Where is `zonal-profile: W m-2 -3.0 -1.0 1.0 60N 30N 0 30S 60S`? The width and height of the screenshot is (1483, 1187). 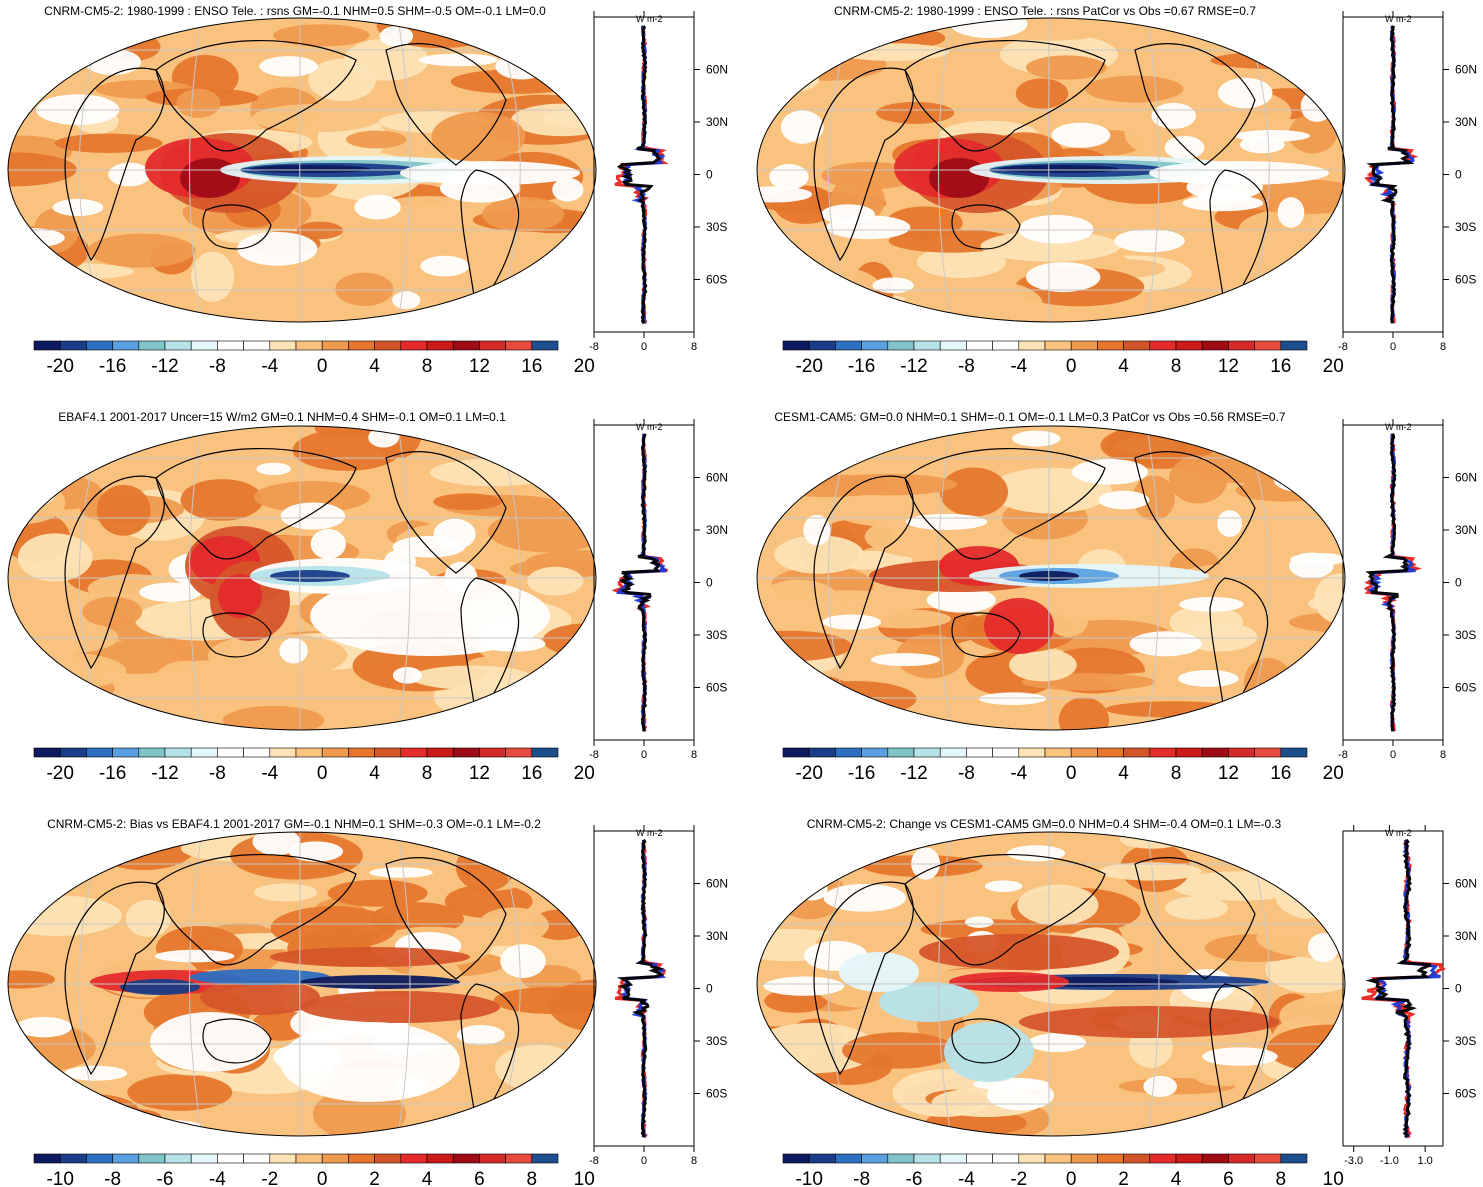 zonal-profile: W m-2 -3.0 -1.0 1.0 60N 30N 0 30S 60S is located at coordinates (1409, 996).